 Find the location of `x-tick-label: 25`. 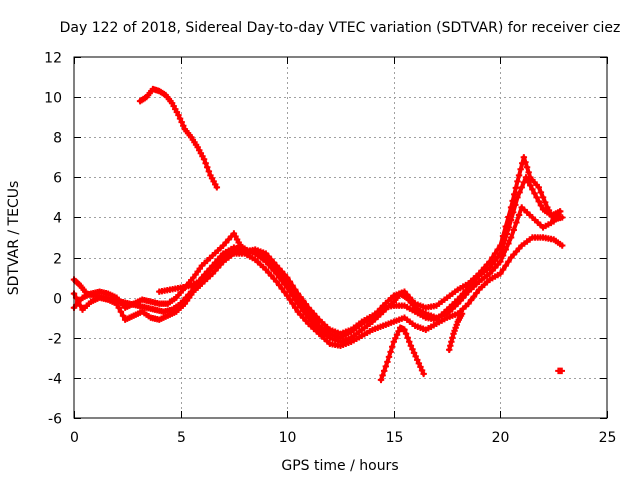

x-tick-label: 25 is located at coordinates (608, 438).